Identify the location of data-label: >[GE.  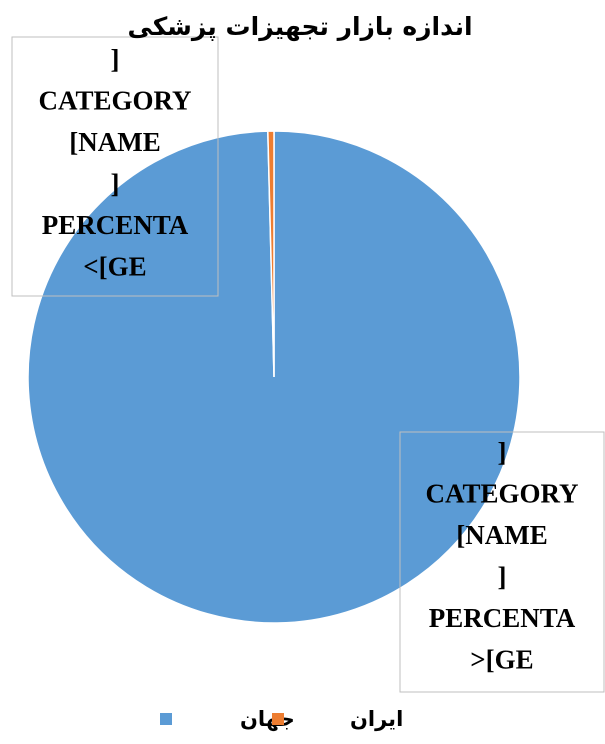
(501, 660).